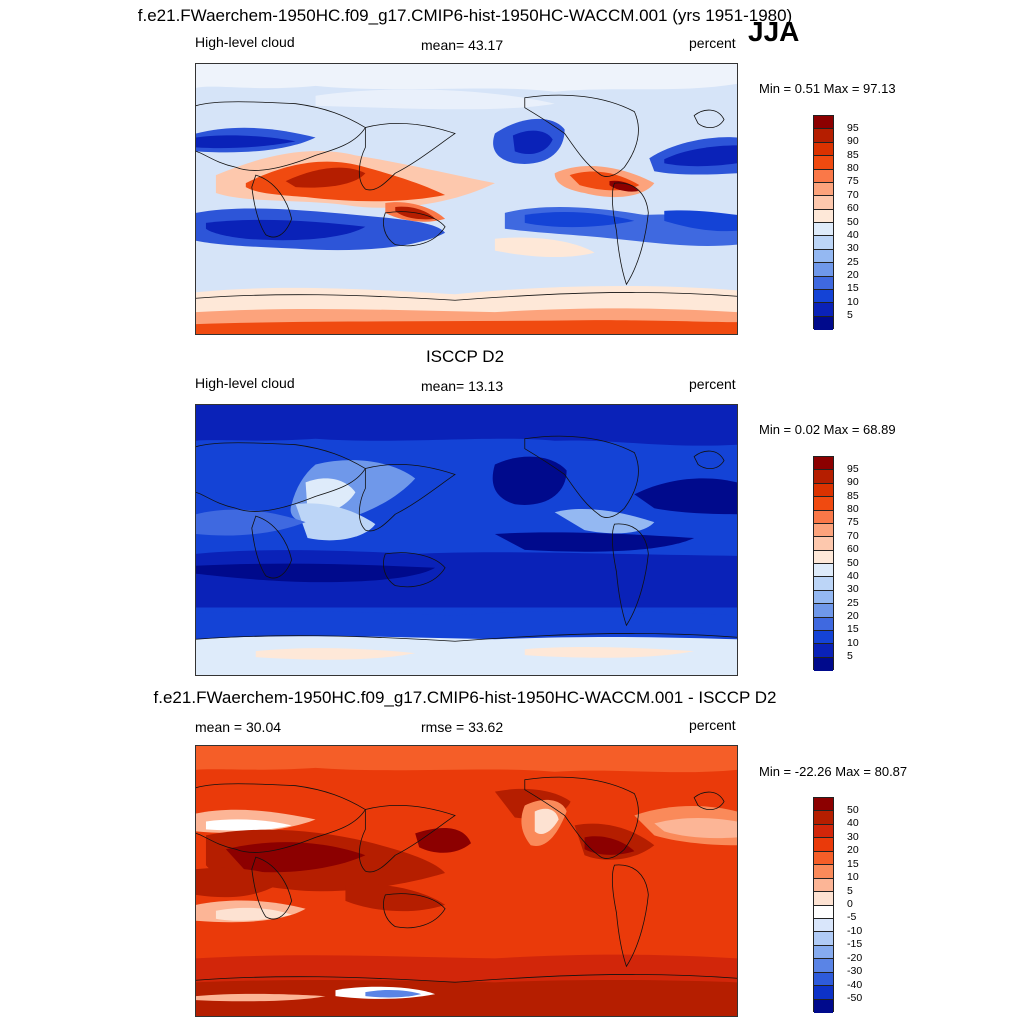  What do you see at coordinates (853, 495) in the screenshot?
I see `colorbar-level-label: 85` at bounding box center [853, 495].